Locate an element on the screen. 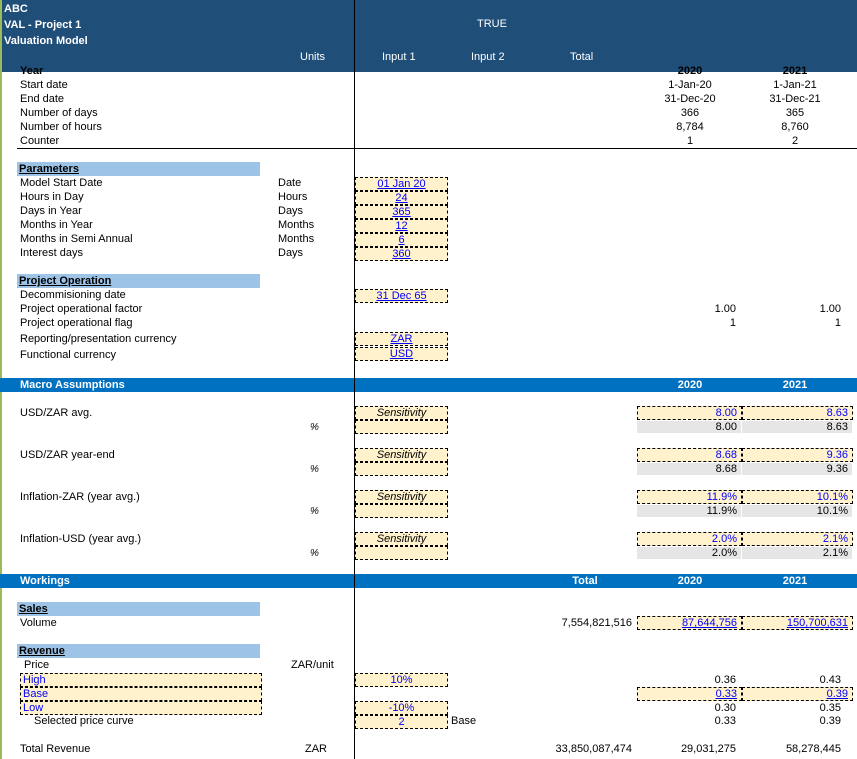 This screenshot has height=759, width=857. counter-2021: 2 is located at coordinates (795, 141).